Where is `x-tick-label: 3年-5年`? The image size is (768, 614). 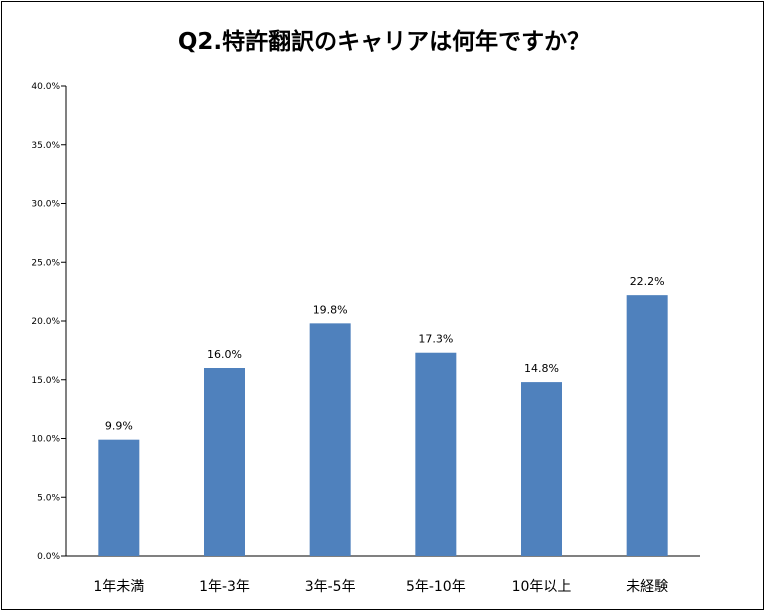 x-tick-label: 3年-5年 is located at coordinates (330, 587).